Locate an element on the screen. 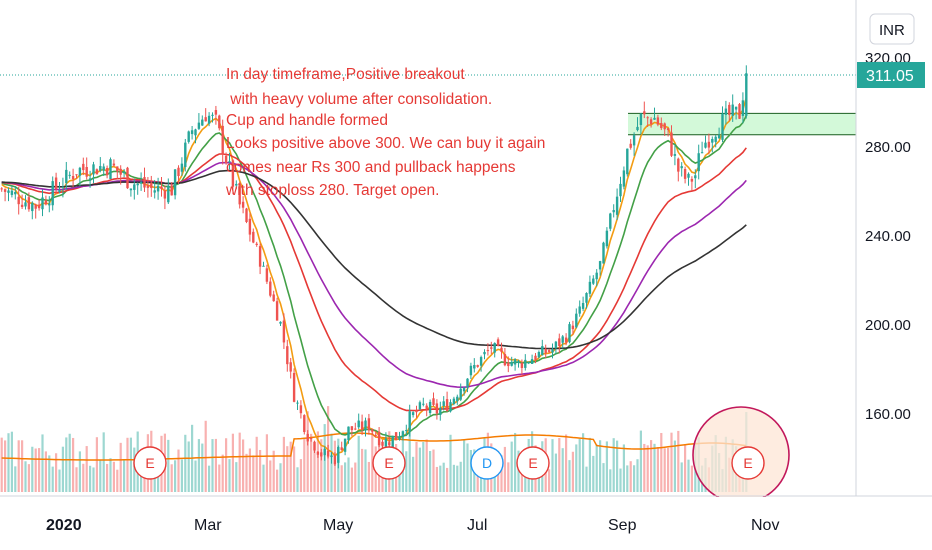 Image resolution: width=932 pixels, height=550 pixels. event-marker-1: E is located at coordinates (150, 463).